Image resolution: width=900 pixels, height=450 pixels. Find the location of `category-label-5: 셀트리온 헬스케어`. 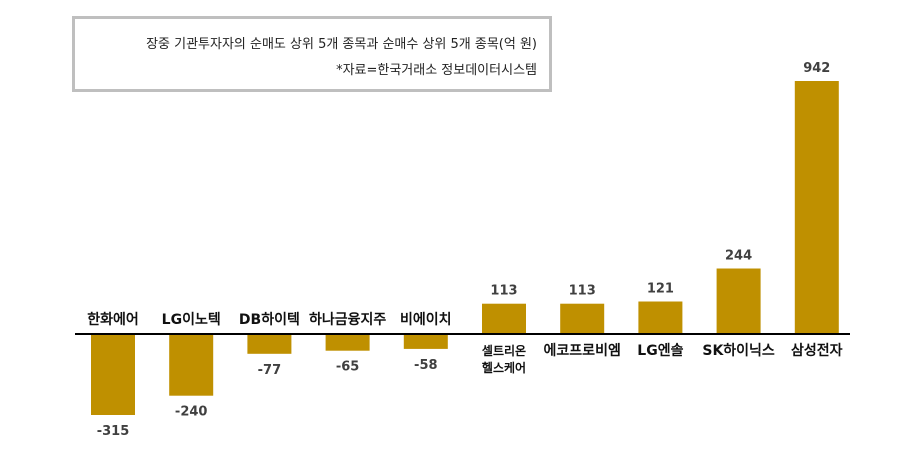

category-label-5: 셀트리온 헬스케어 is located at coordinates (504, 359).